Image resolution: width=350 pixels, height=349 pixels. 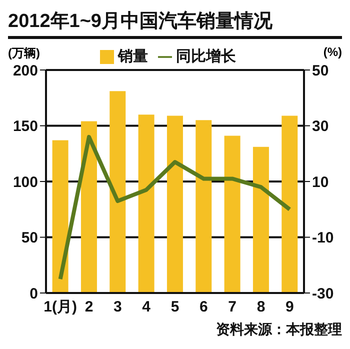 What do you see at coordinates (261, 307) in the screenshot?
I see `x-tick-label: 8` at bounding box center [261, 307].